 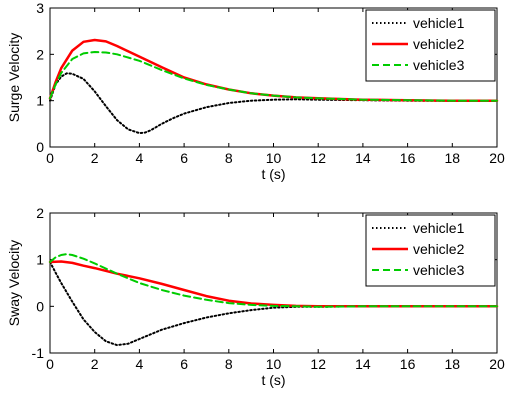 I want to click on y-tick-label: -1, so click(x=38, y=353).